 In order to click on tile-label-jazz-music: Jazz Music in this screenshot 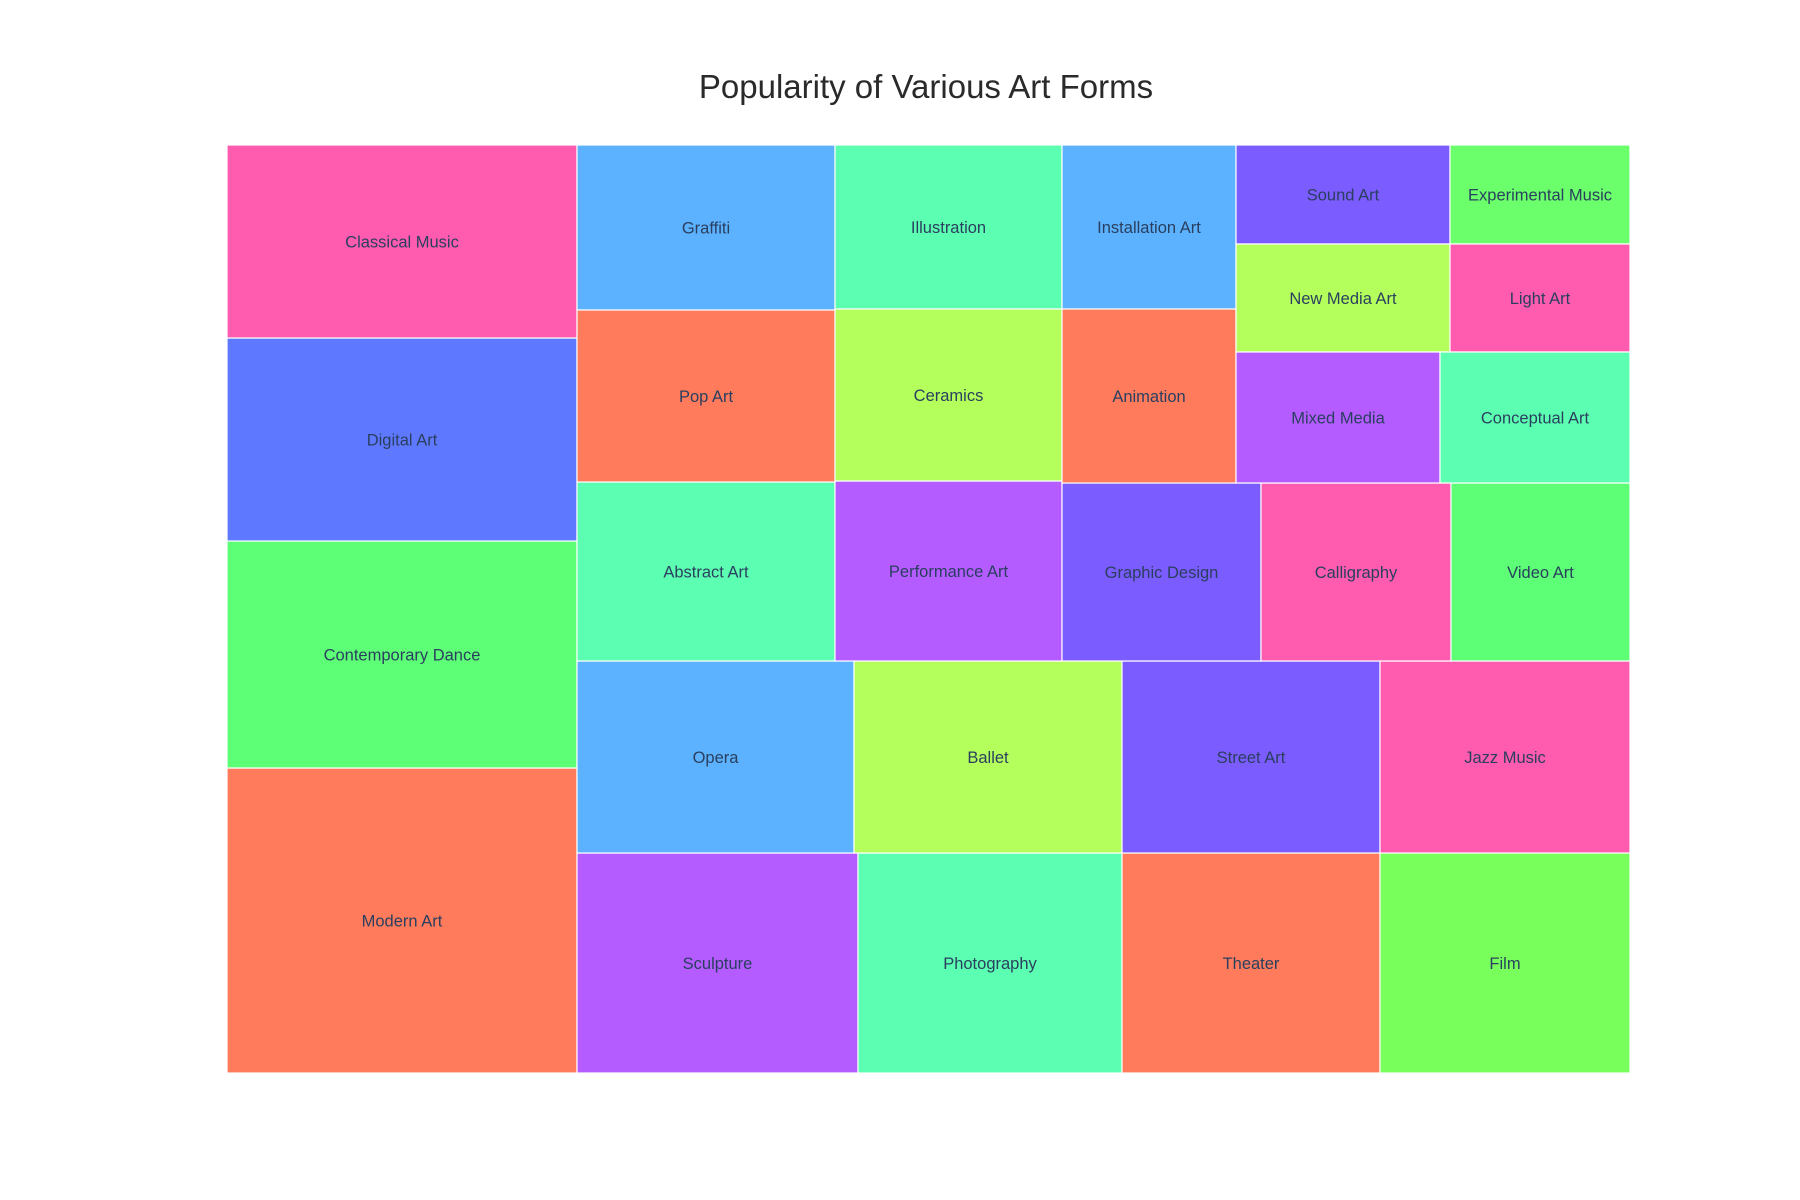, I will do `click(1505, 758)`.